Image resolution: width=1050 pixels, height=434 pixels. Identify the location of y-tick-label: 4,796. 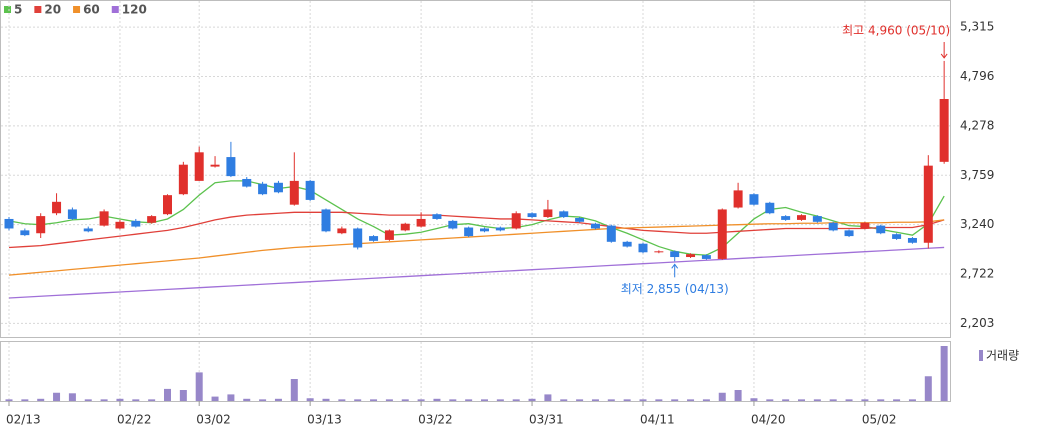
(977, 76).